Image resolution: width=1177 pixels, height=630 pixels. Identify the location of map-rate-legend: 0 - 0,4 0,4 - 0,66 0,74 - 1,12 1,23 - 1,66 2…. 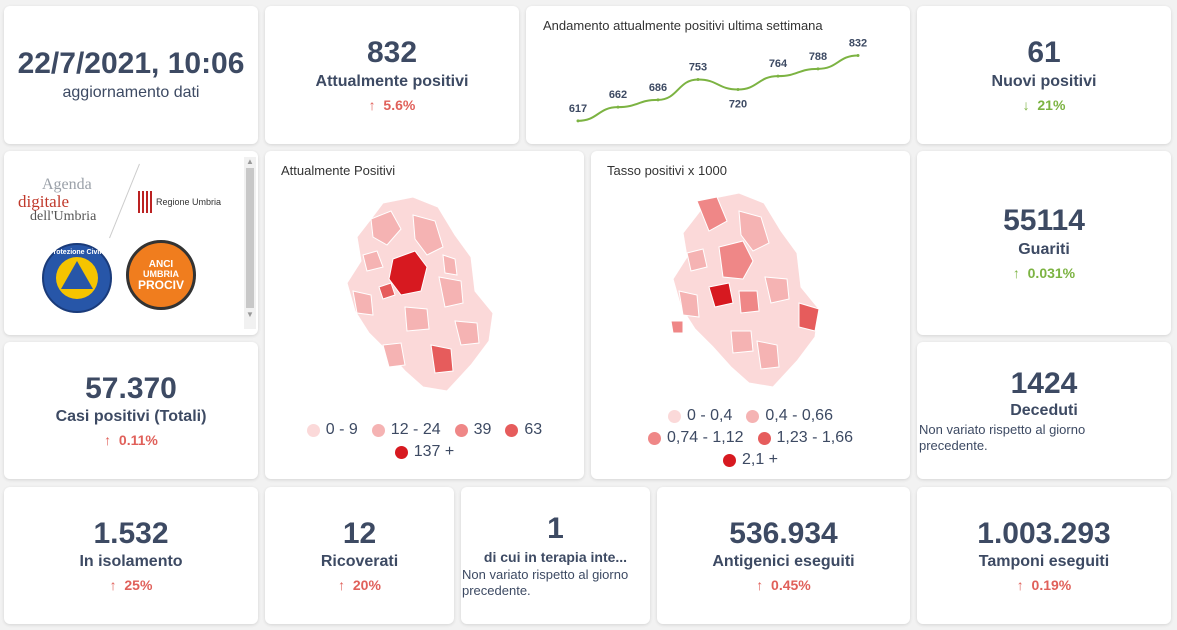
(750, 438).